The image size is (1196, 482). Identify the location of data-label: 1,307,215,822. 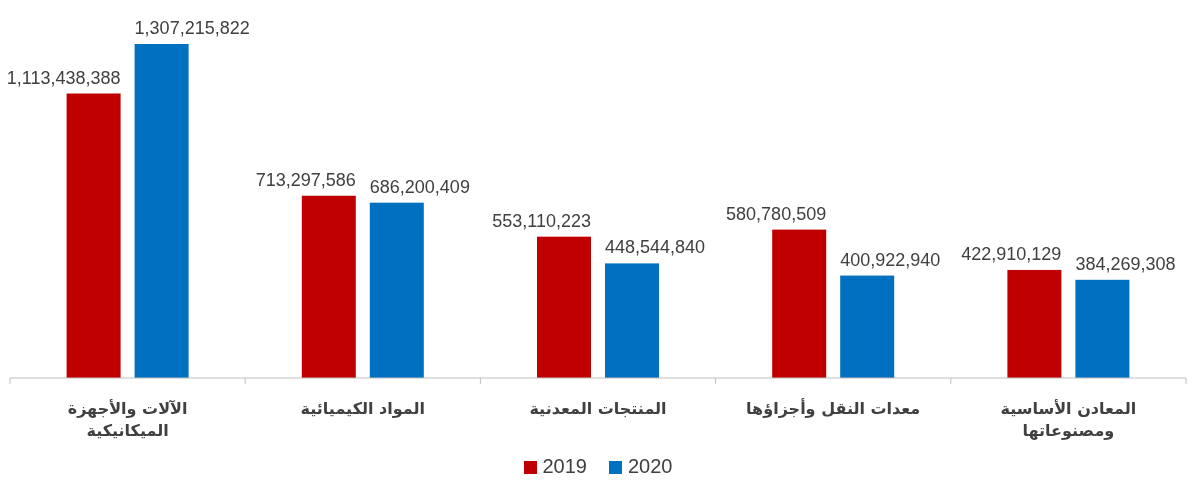
(192, 28).